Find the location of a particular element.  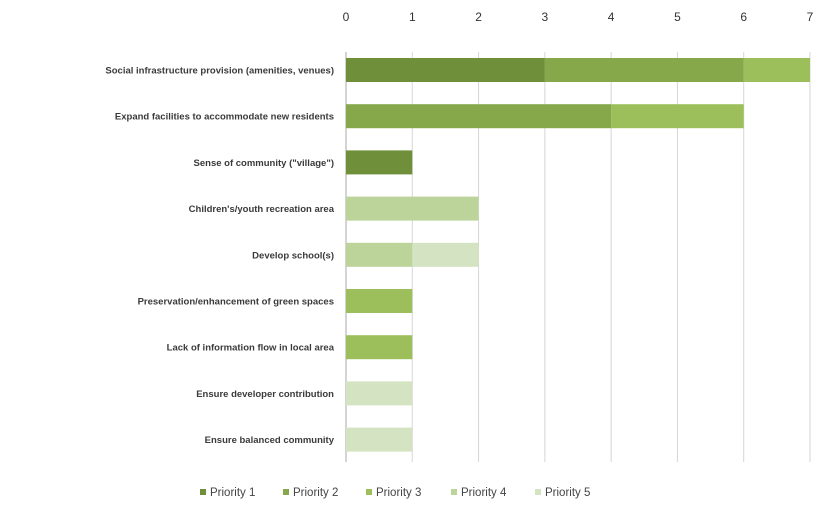

x-axis-ticks: 0 1 2 3 4 5 6 7 is located at coordinates (578, 17).